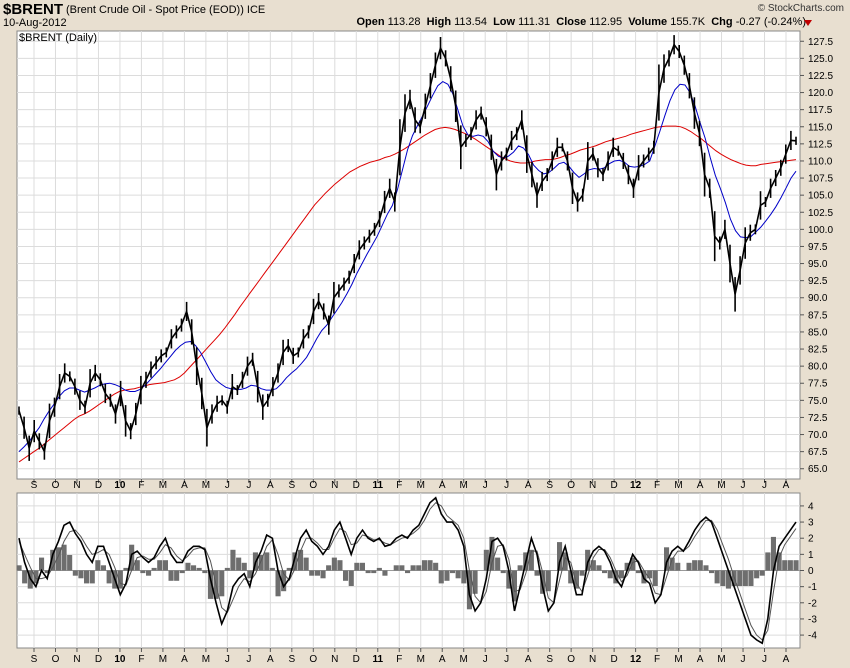 The height and width of the screenshot is (668, 850). What do you see at coordinates (820, 230) in the screenshot?
I see `y-tick-label: 100.0` at bounding box center [820, 230].